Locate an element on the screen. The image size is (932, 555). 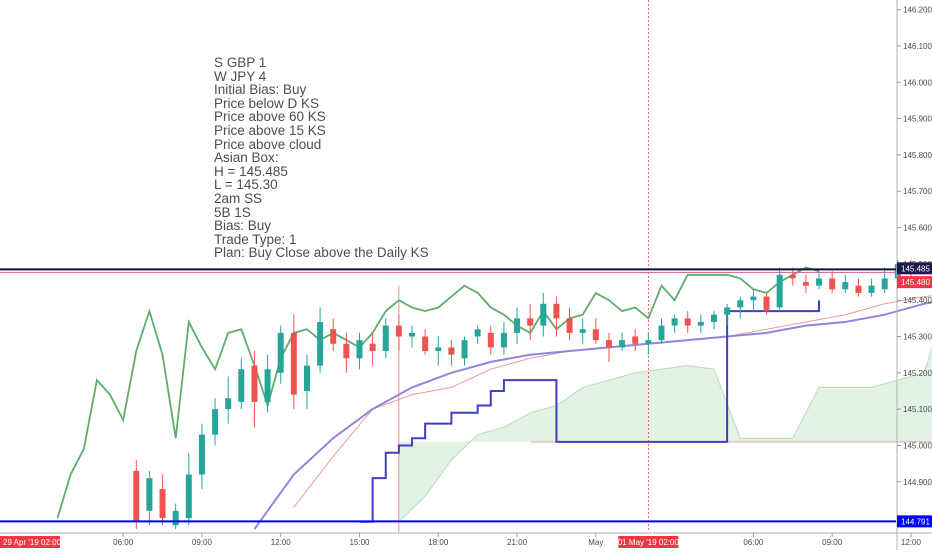
price-label-text: 145.485 is located at coordinates (915, 268).